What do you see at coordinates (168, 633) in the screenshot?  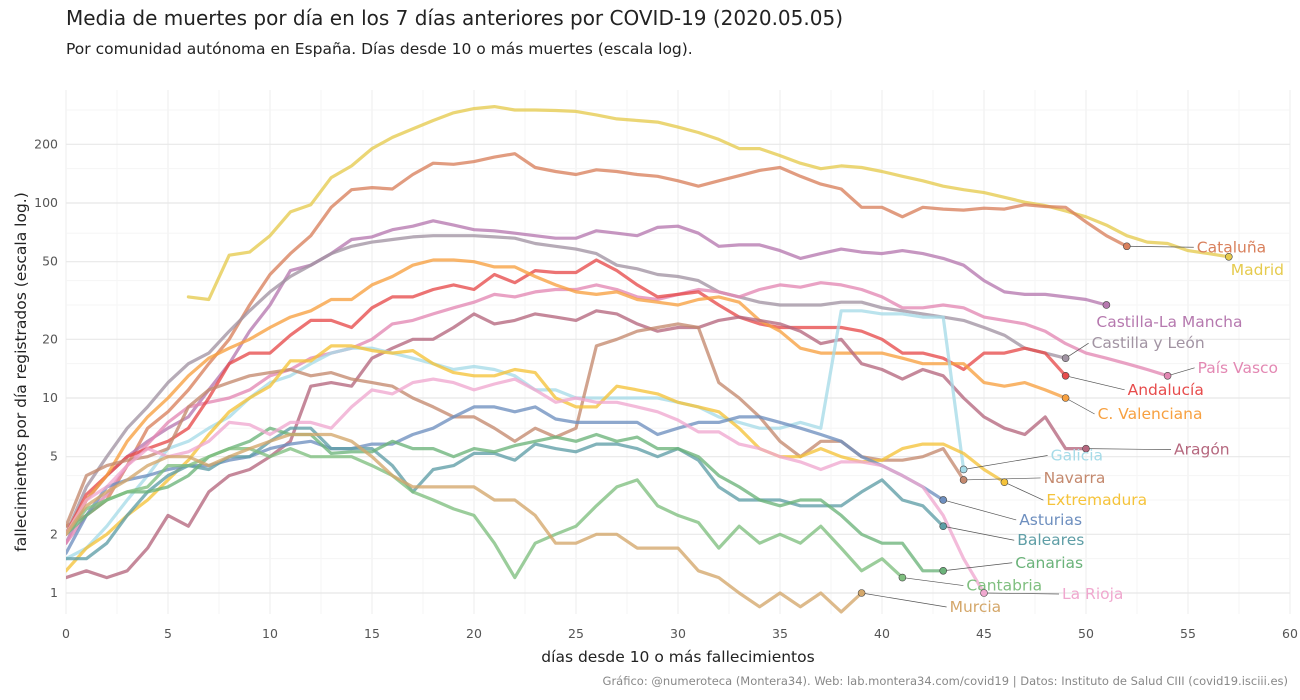 I see `x-tick-label: 5` at bounding box center [168, 633].